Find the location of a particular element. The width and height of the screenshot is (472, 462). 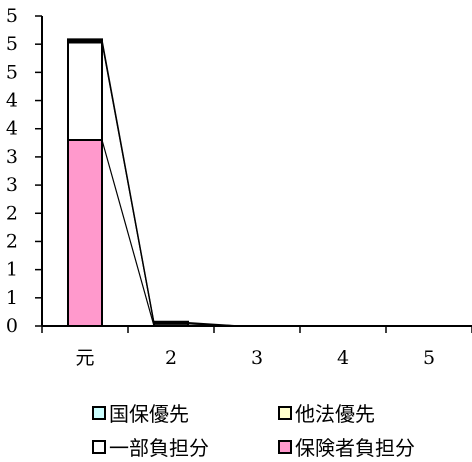

x-tick-label: 4 is located at coordinates (343, 358).